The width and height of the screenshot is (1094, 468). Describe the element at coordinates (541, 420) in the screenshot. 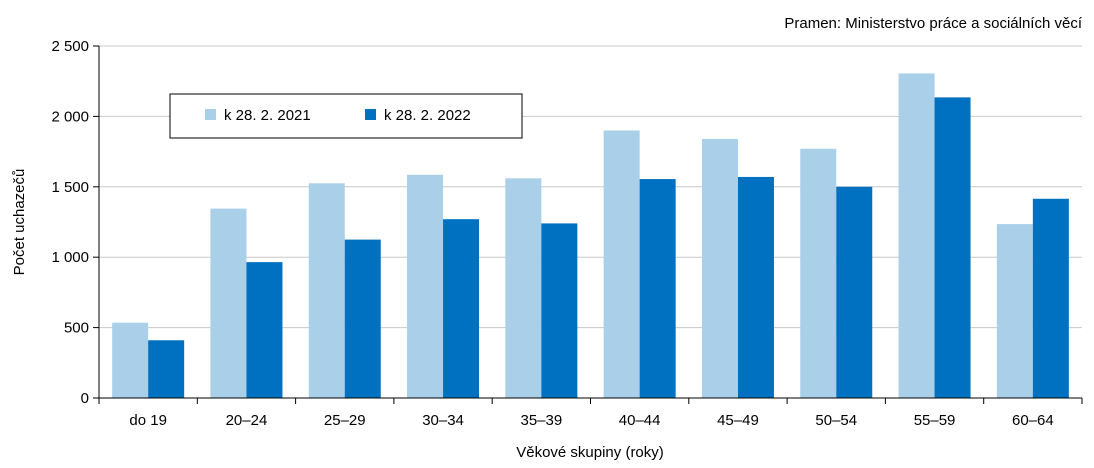

I see `x-tick-label: 35–39` at that location.